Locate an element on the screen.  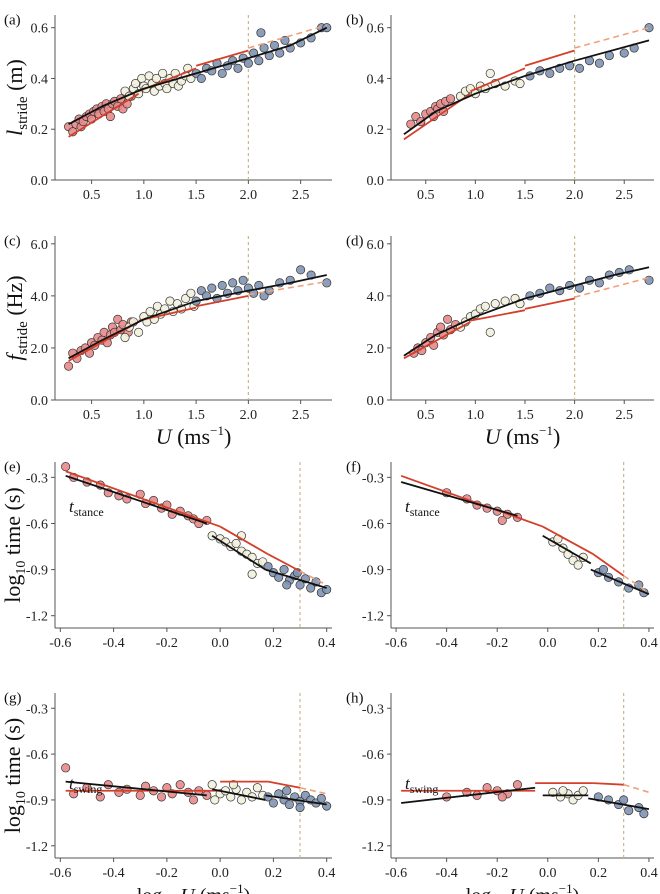
x-axis-title: U (ms−1) is located at coordinates (194, 436).